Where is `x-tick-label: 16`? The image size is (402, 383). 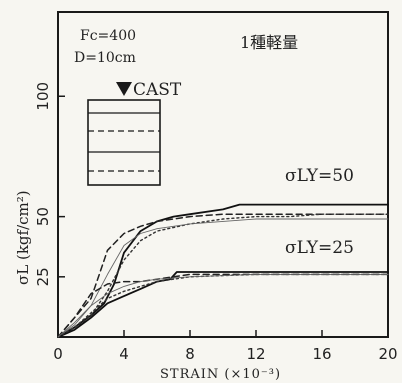 x-tick-label: 16 is located at coordinates (321, 354).